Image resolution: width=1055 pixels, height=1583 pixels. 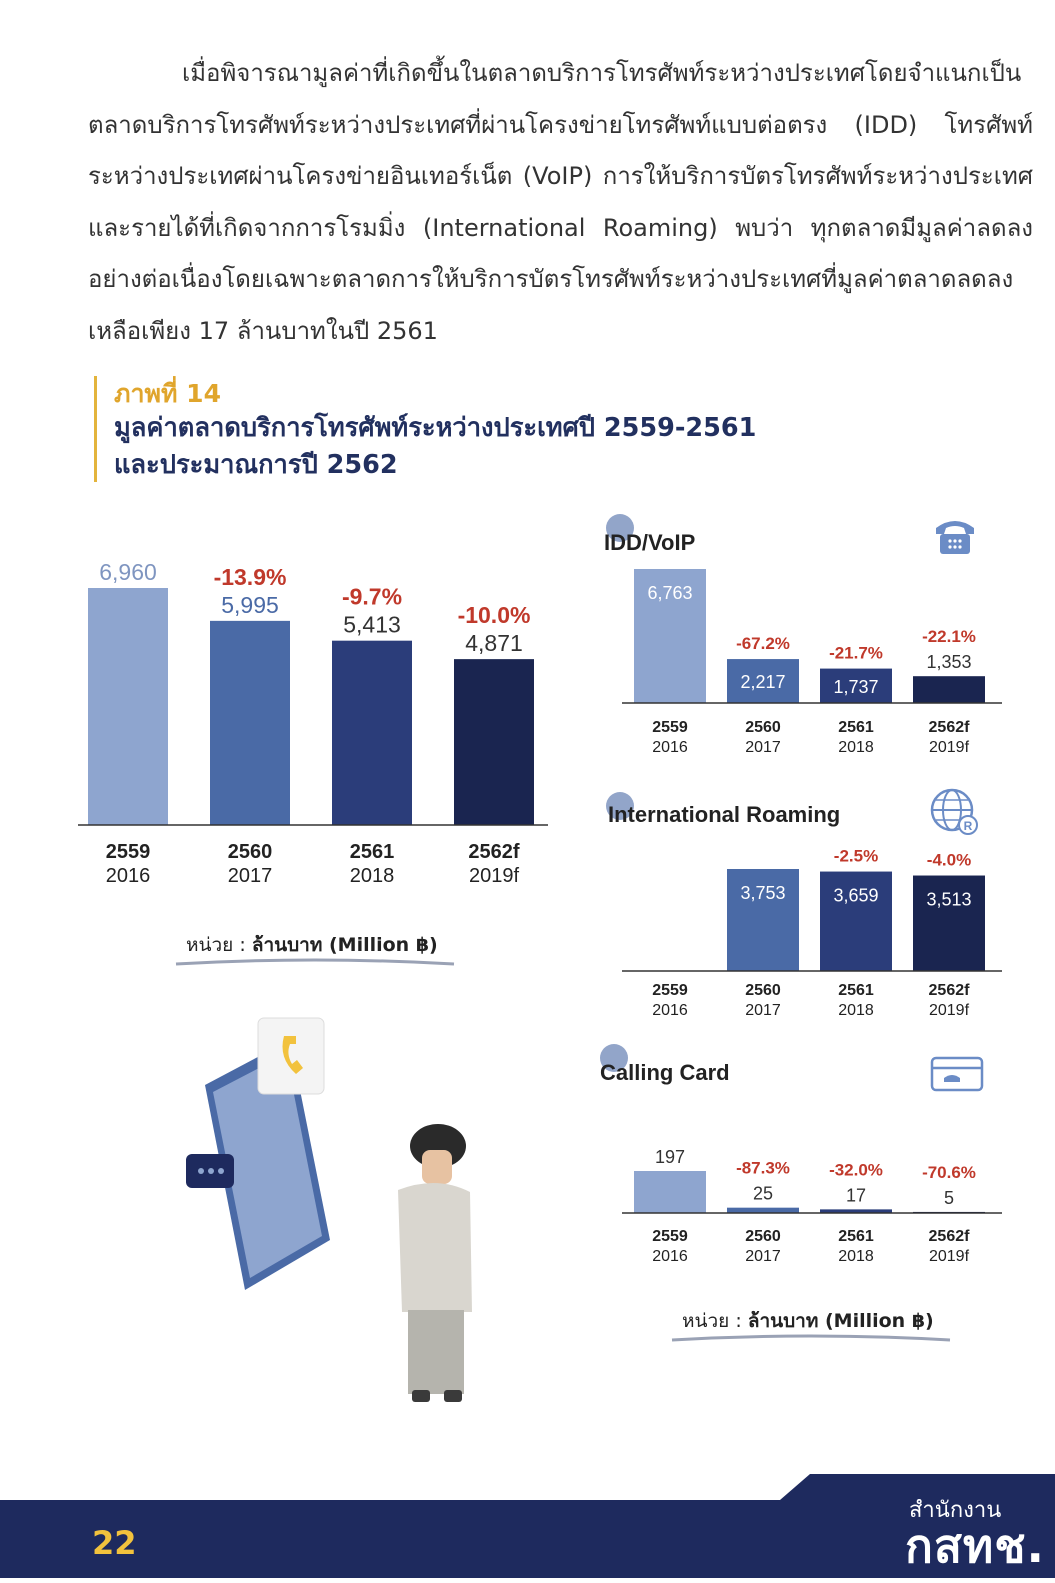 What do you see at coordinates (256, 465) in the screenshot?
I see `figure-title-line2: และประมาณการปี 2562` at bounding box center [256, 465].